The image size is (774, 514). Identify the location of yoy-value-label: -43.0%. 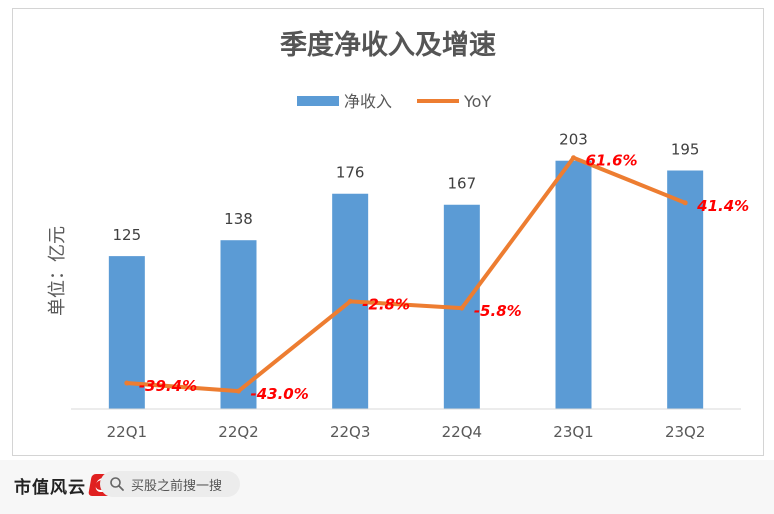
(280, 394).